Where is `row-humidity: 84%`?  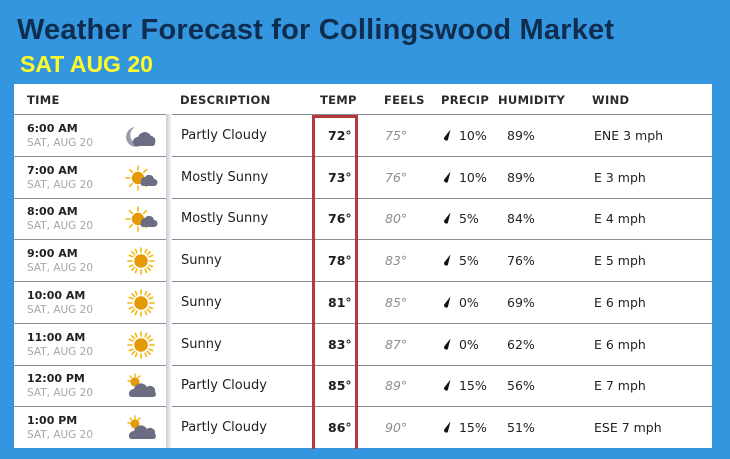
row-humidity: 84% is located at coordinates (521, 219).